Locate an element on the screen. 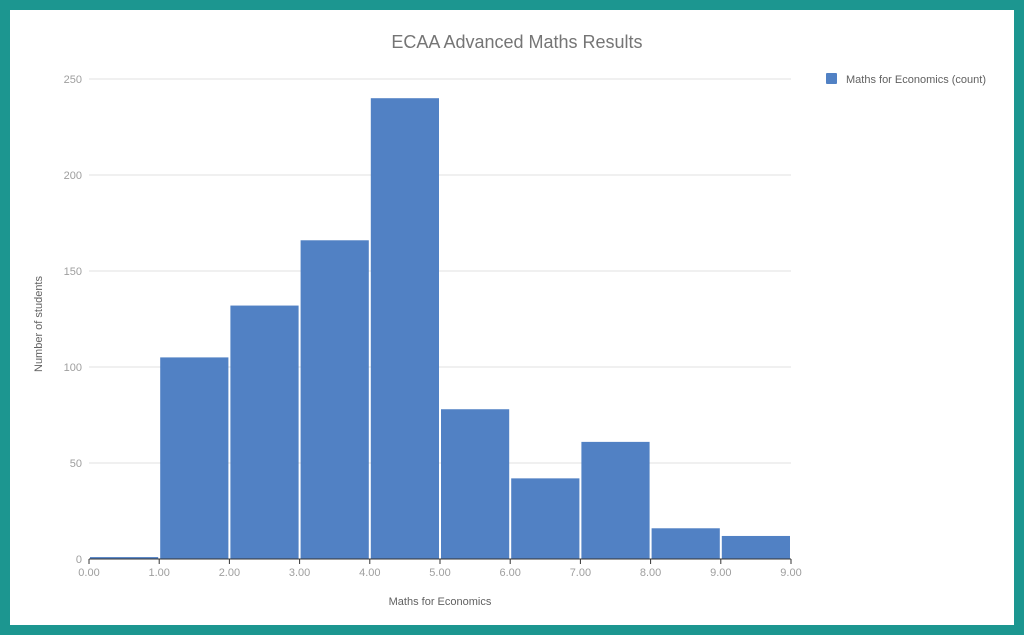 The width and height of the screenshot is (1024, 635). x-tick-label-4: 4.00 is located at coordinates (369, 573).